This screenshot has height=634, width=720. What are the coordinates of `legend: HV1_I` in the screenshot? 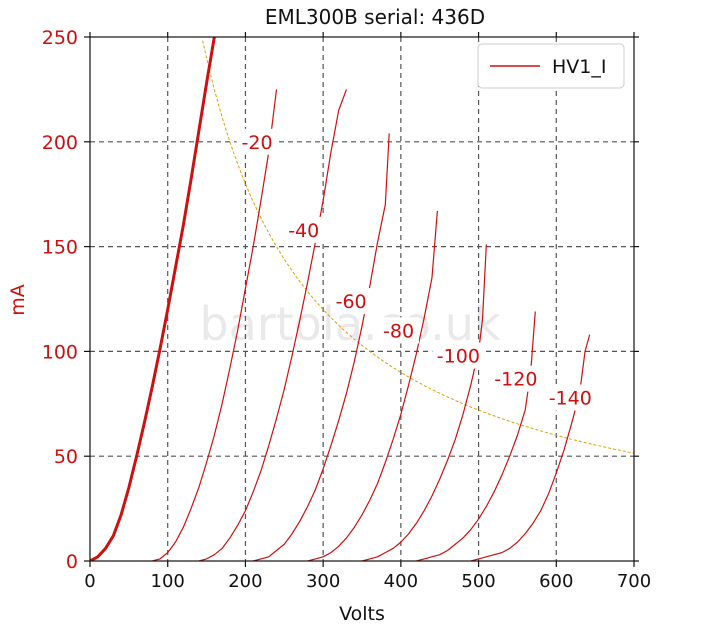 It's located at (551, 66).